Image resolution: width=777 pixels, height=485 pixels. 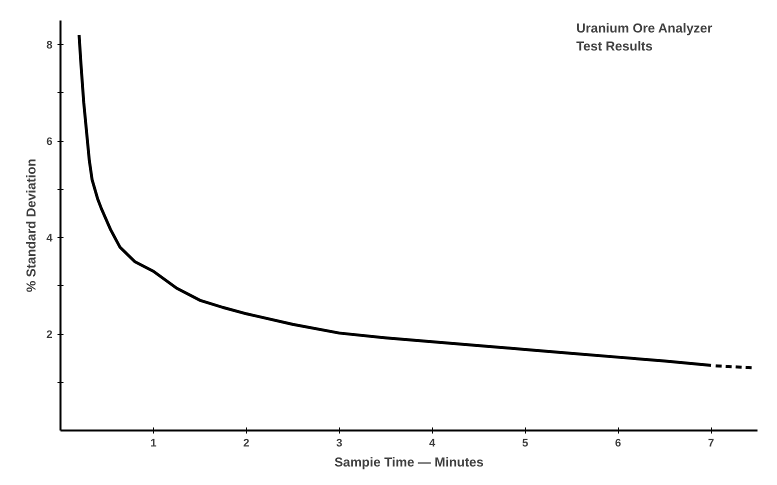 What do you see at coordinates (49, 46) in the screenshot?
I see `y-tick-label: 8` at bounding box center [49, 46].